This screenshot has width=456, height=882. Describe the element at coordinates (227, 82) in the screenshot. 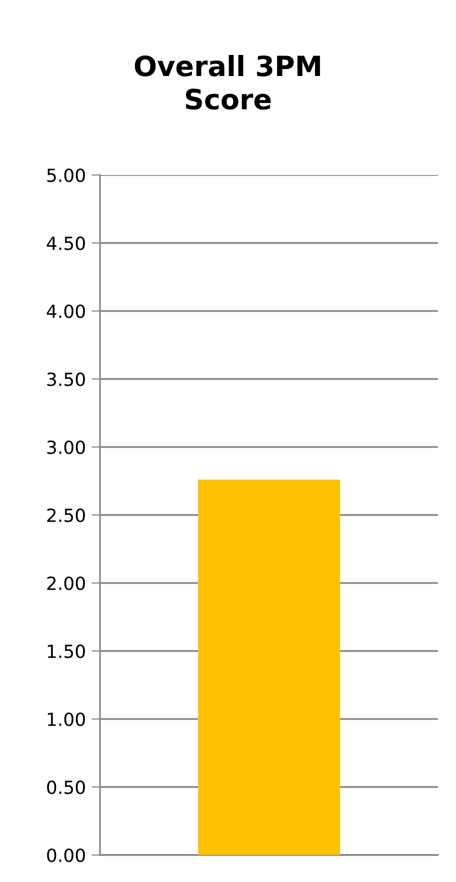

I see `chart-title: Overall 3PM Score` at that location.